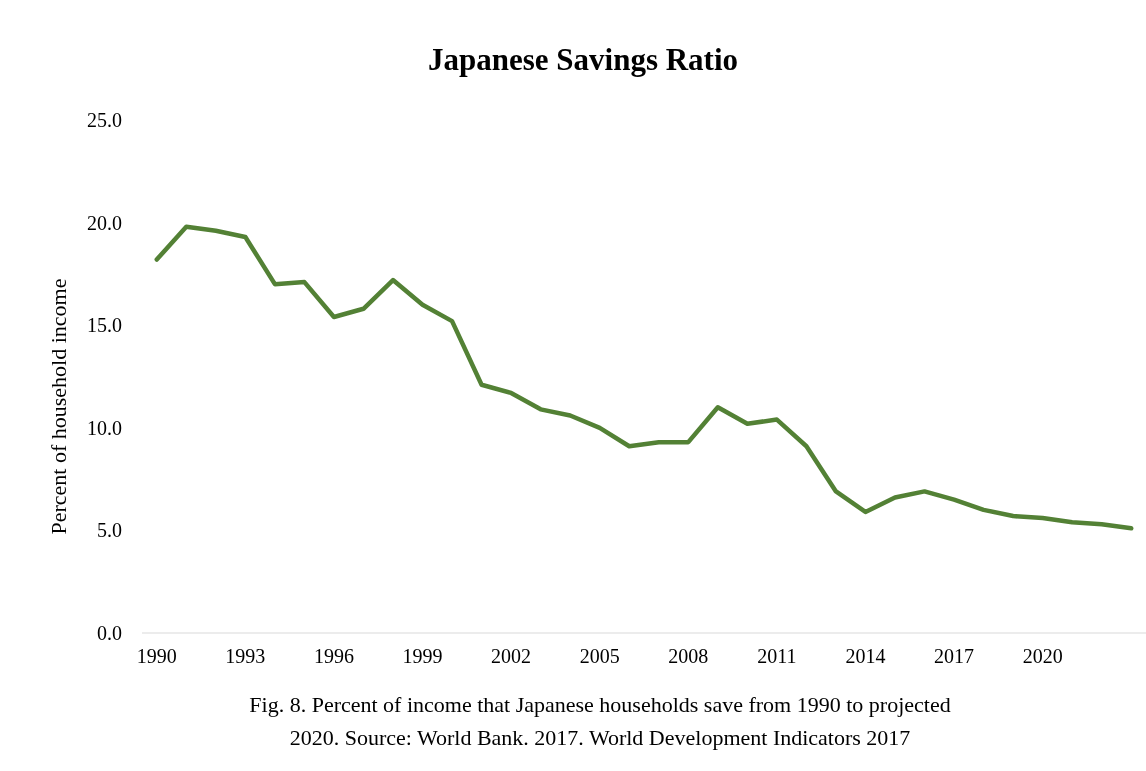 Image resolution: width=1146 pixels, height=771 pixels. What do you see at coordinates (156, 656) in the screenshot?
I see `x-tick-label: 1990` at bounding box center [156, 656].